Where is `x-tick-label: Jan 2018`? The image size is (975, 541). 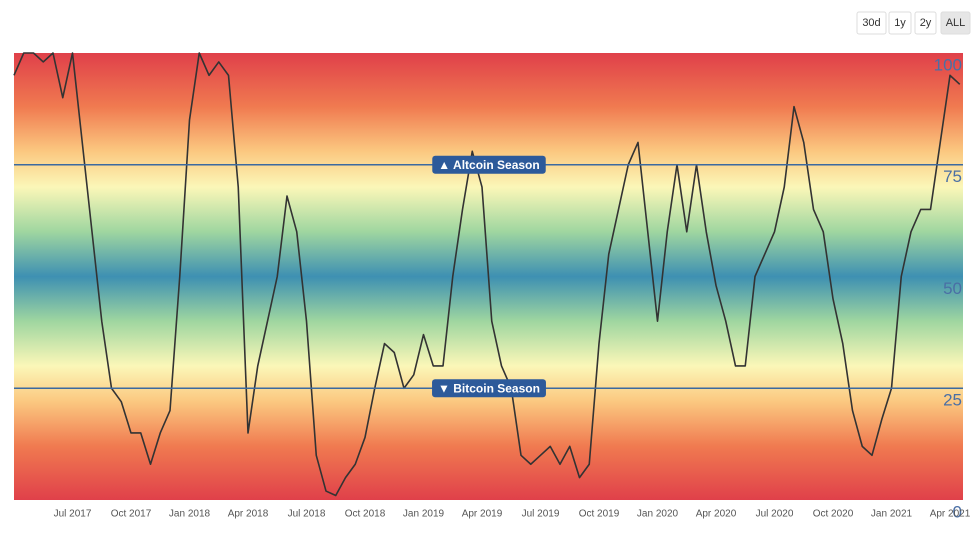
x-tick-label: Jan 2018 is located at coordinates (190, 514).